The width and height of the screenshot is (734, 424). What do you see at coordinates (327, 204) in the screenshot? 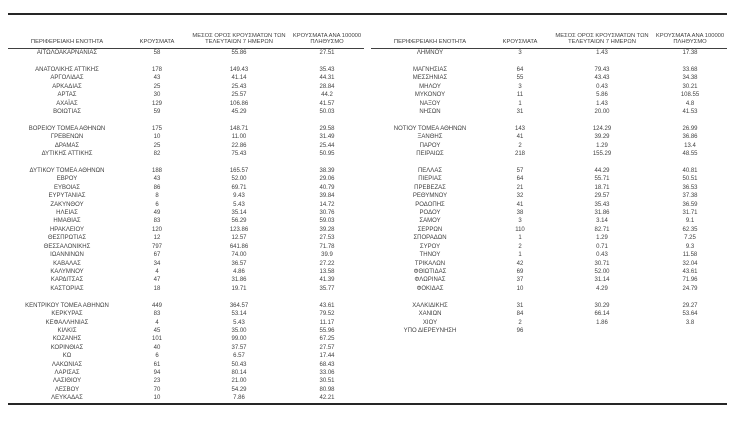
I see `value-cell: 14.72` at bounding box center [327, 204].